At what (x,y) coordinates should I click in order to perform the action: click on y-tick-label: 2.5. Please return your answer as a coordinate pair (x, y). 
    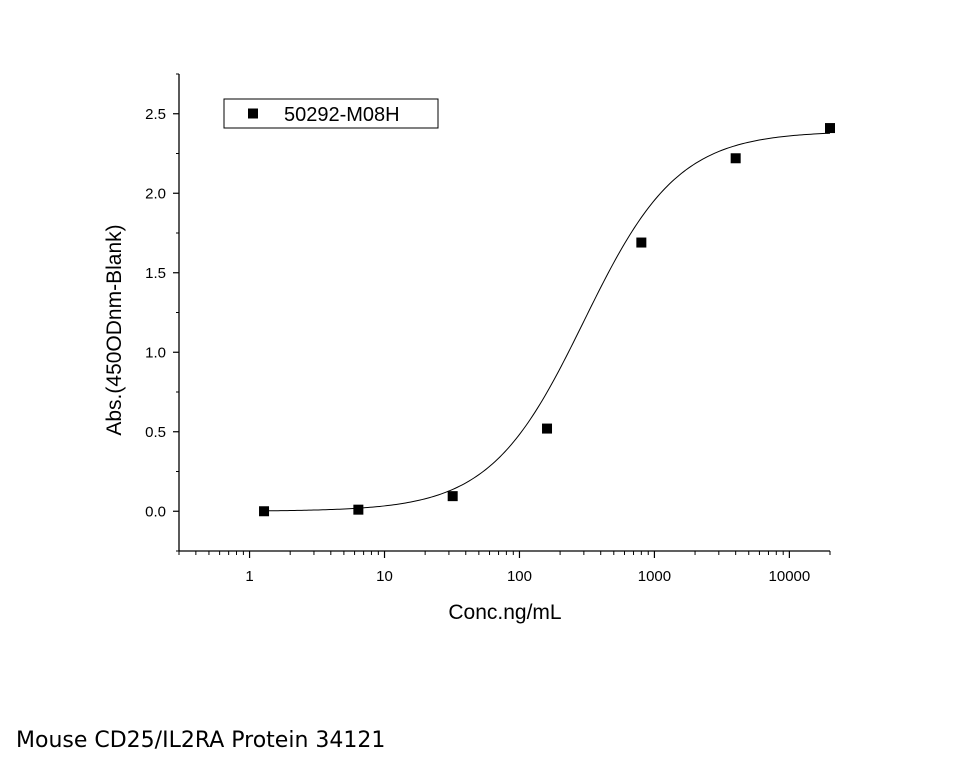
    Looking at the image, I should click on (155, 114).